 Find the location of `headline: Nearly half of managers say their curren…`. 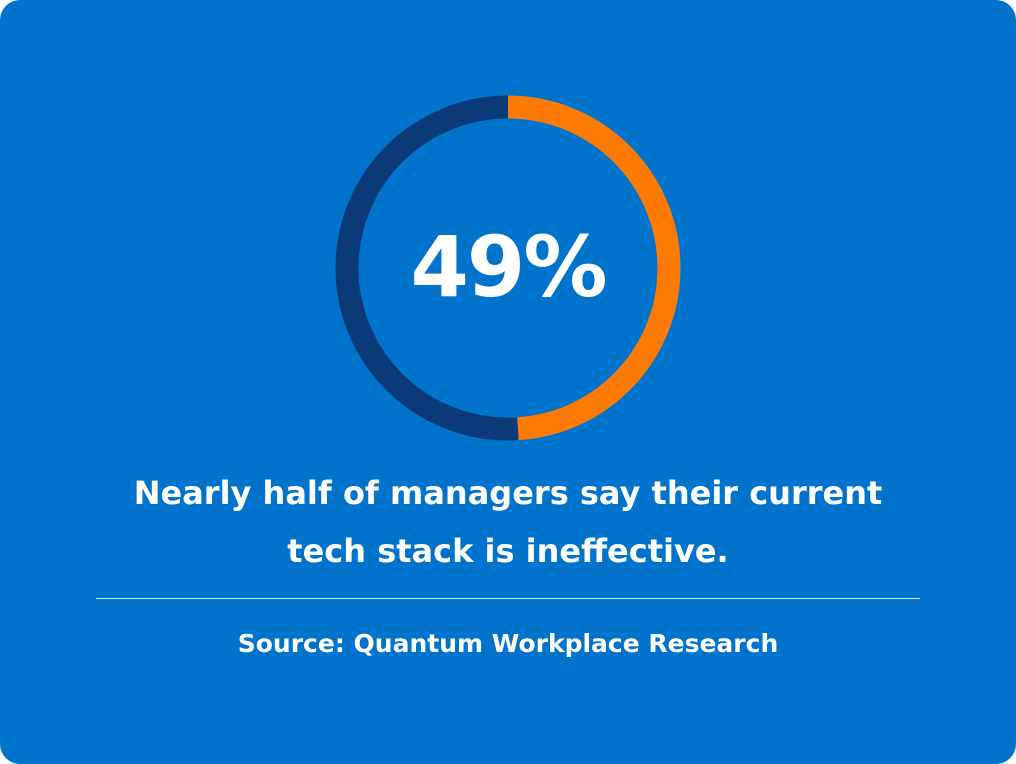

headline: Nearly half of managers say their curren… is located at coordinates (508, 522).